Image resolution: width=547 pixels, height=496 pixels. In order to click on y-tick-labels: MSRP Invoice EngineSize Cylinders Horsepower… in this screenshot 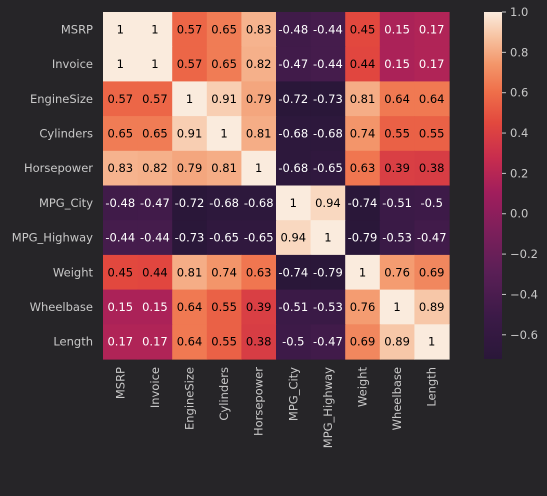, I will do `click(53, 185)`.